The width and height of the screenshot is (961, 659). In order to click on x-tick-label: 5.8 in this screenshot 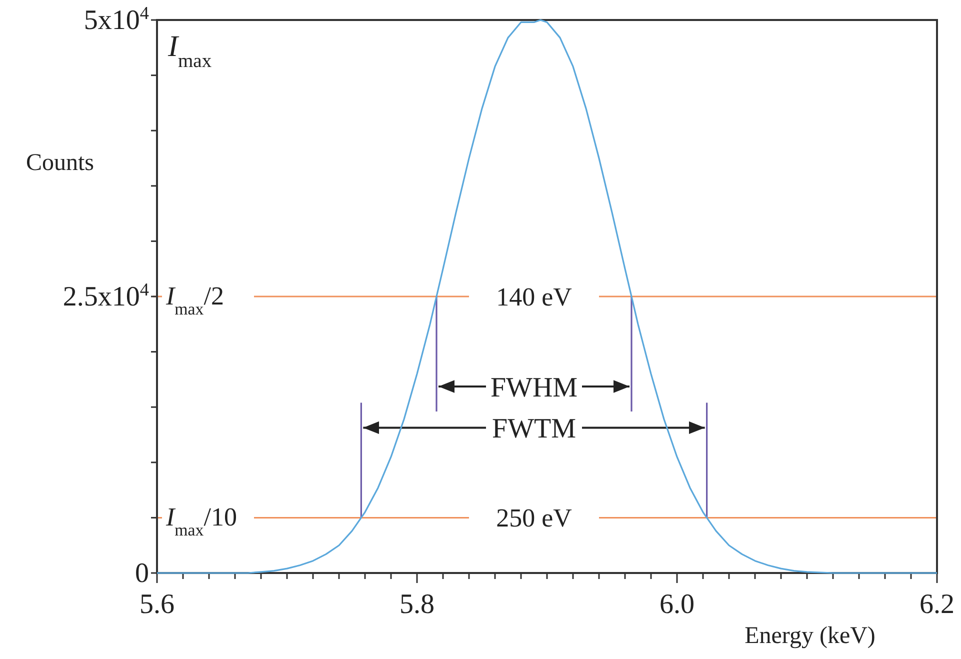, I will do `click(417, 604)`.